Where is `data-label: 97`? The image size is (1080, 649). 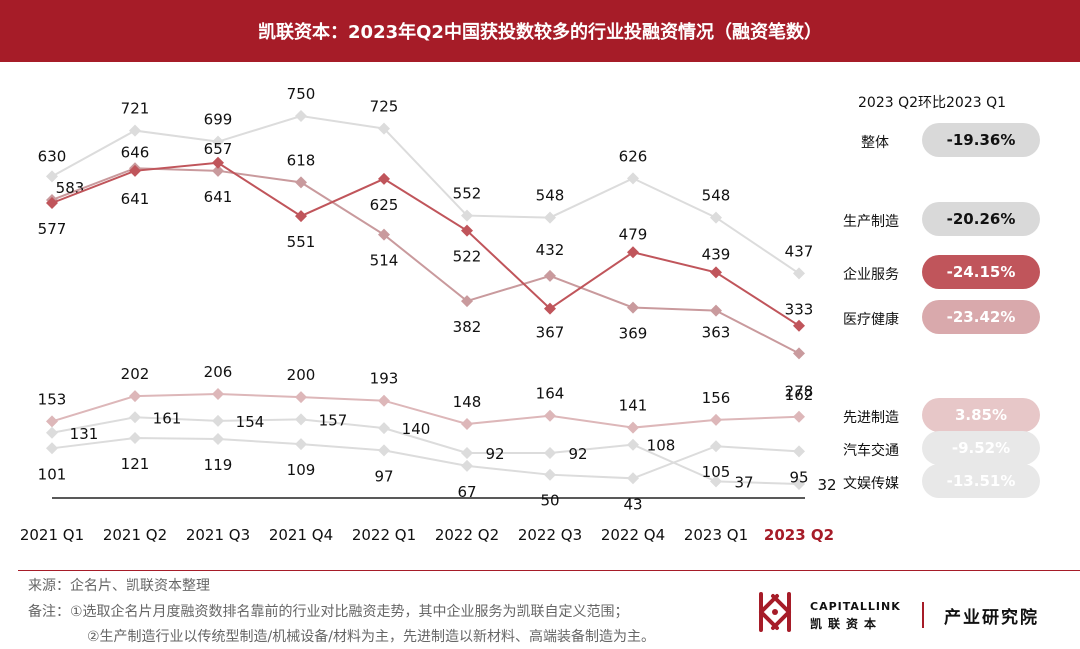
data-label: 97 is located at coordinates (383, 476).